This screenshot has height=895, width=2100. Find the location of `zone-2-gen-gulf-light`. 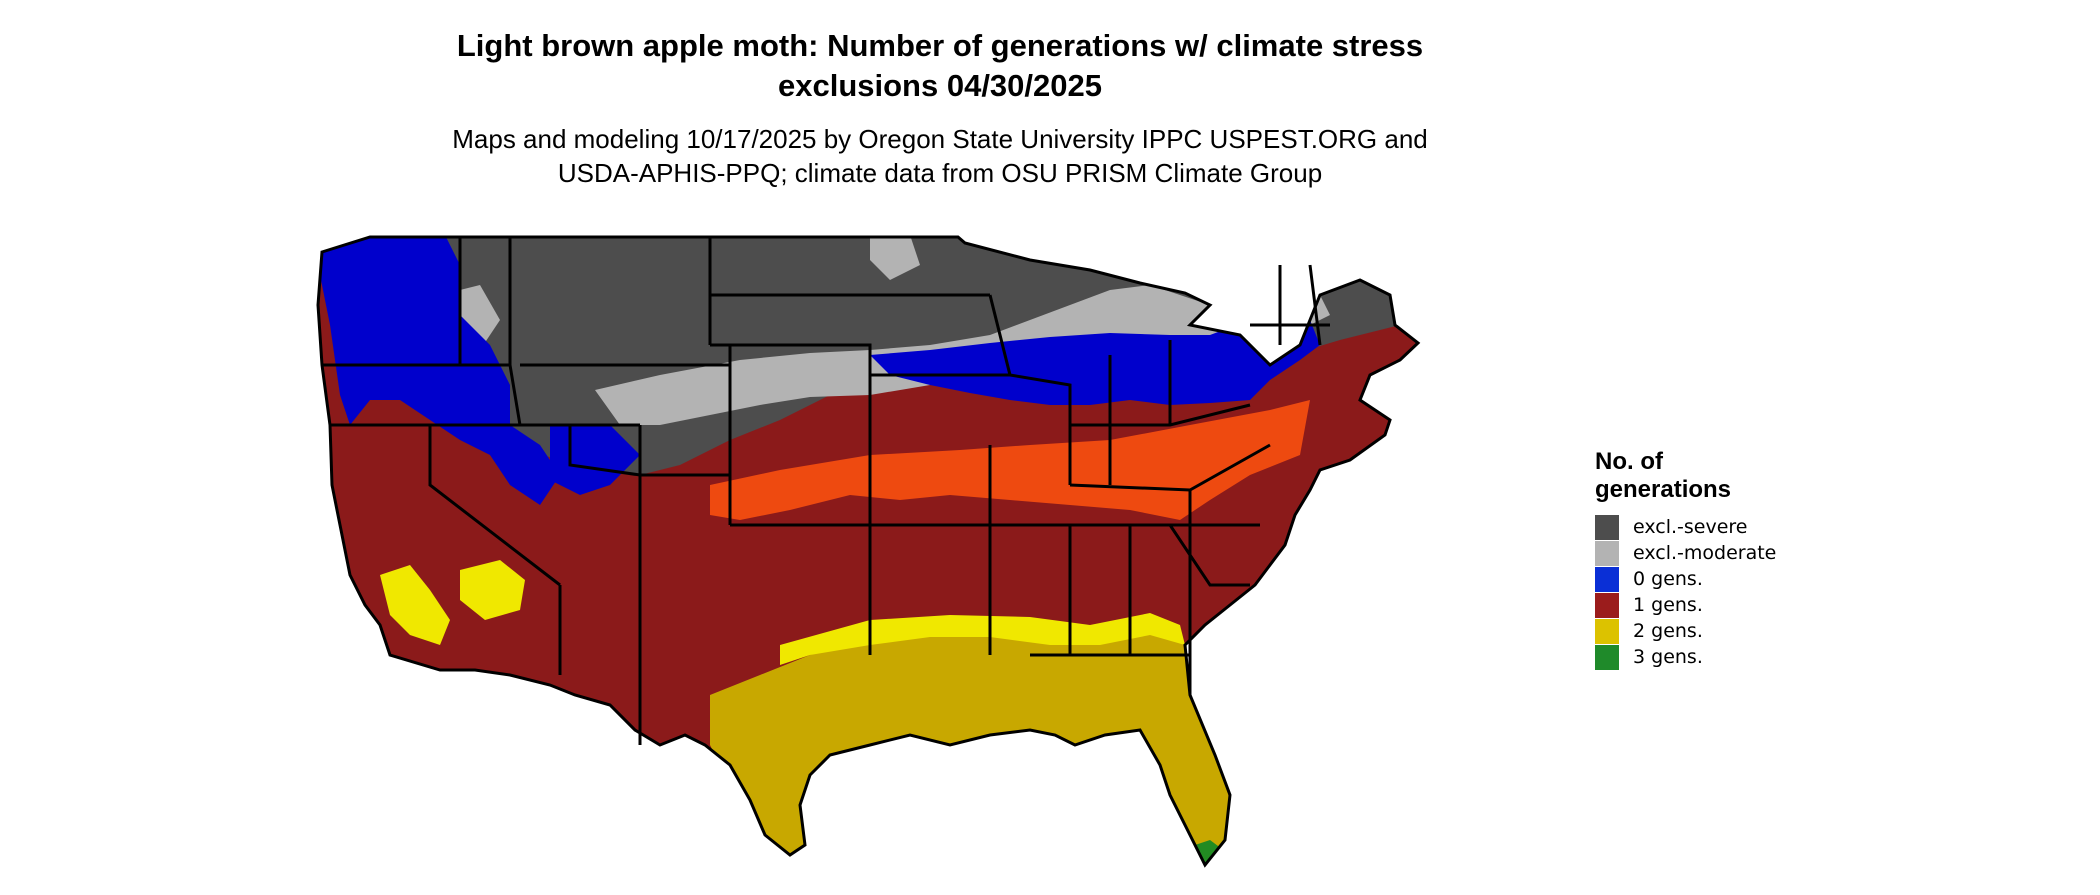

zone-2-gen-gulf-light is located at coordinates (982, 639).